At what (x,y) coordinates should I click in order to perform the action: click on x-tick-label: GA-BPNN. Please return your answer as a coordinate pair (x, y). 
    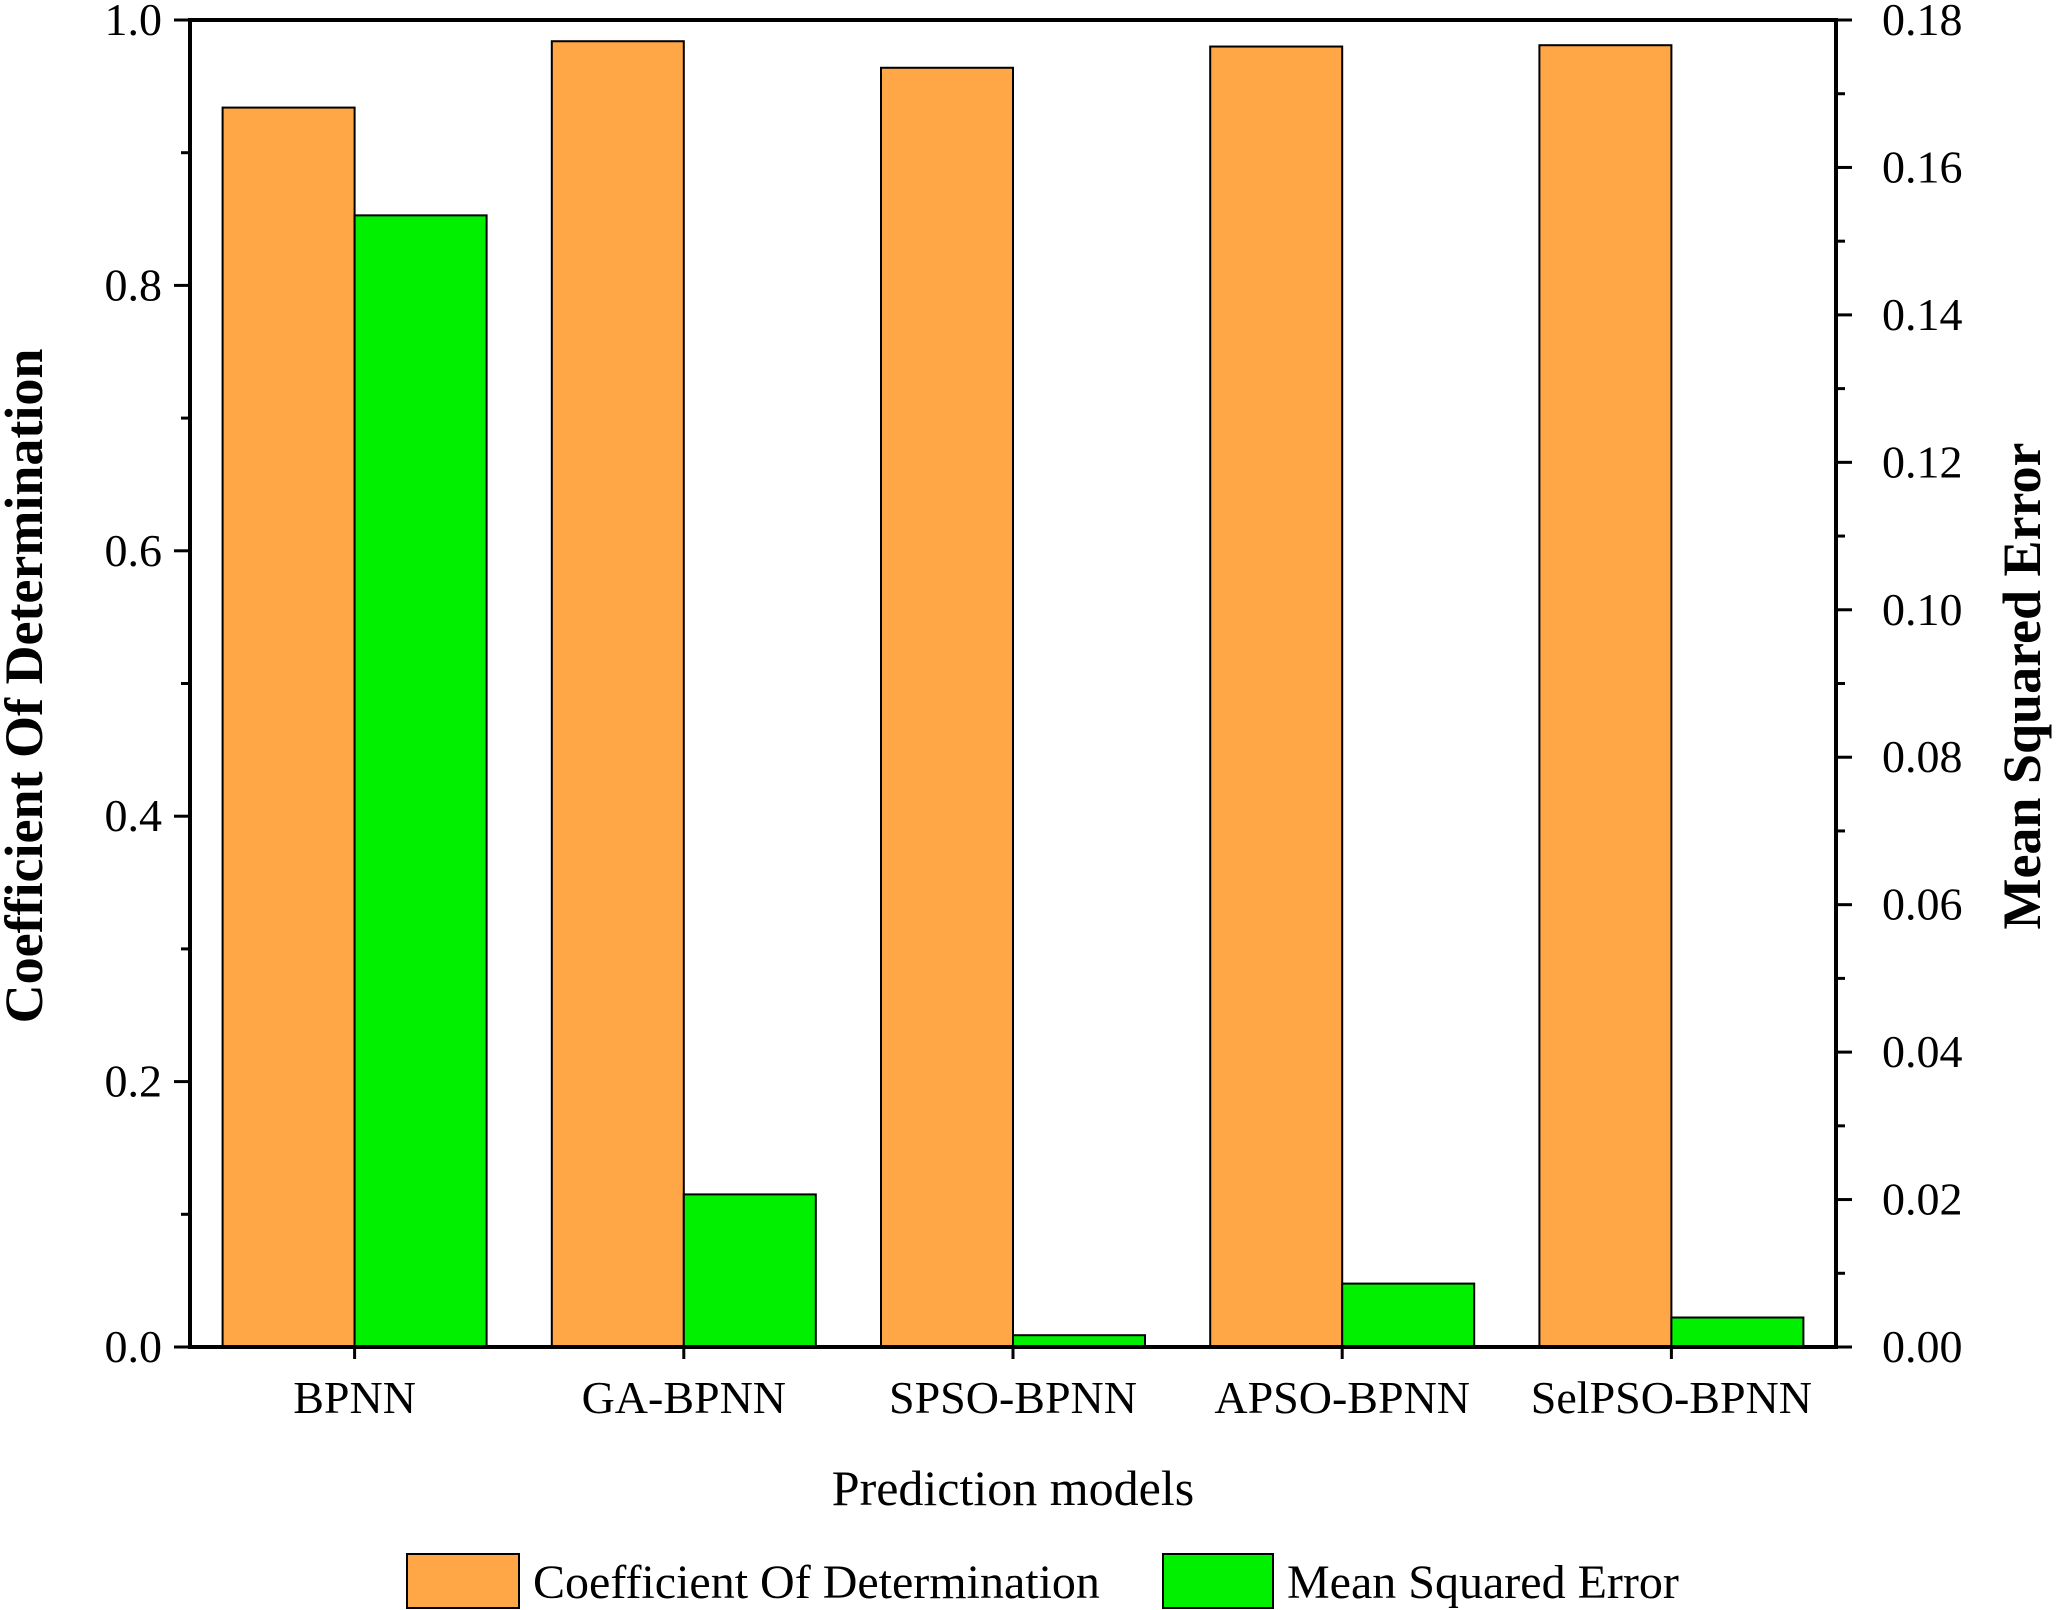
    Looking at the image, I should click on (684, 1397).